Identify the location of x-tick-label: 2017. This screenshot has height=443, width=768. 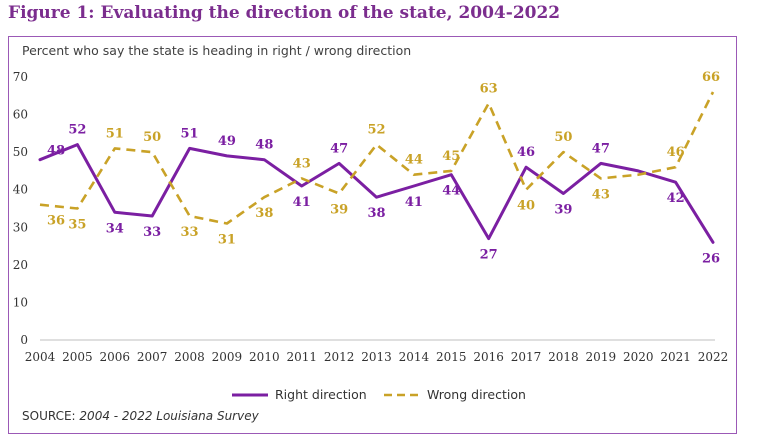
(526, 357).